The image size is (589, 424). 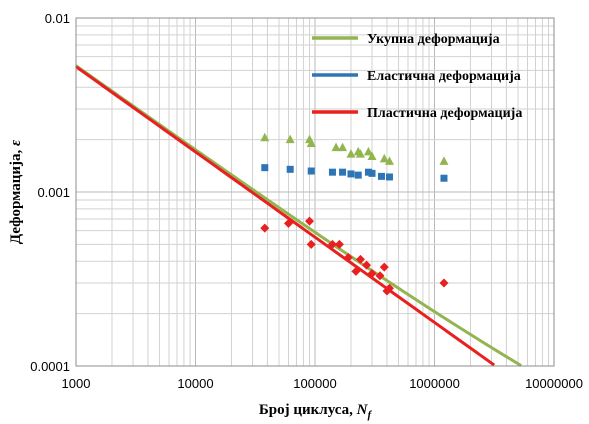 What do you see at coordinates (444, 76) in the screenshot?
I see `legend-label-2: Еластична деформација` at bounding box center [444, 76].